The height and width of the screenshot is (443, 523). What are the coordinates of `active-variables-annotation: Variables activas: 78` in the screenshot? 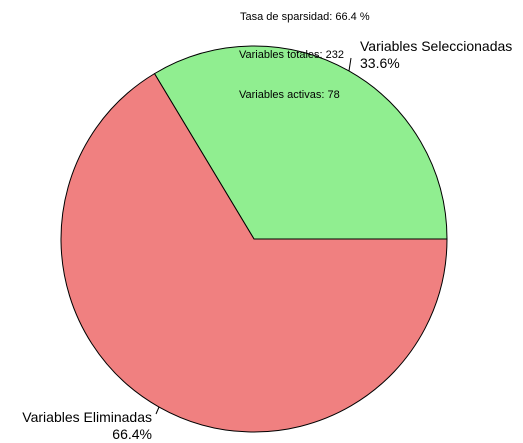 It's located at (289, 95).